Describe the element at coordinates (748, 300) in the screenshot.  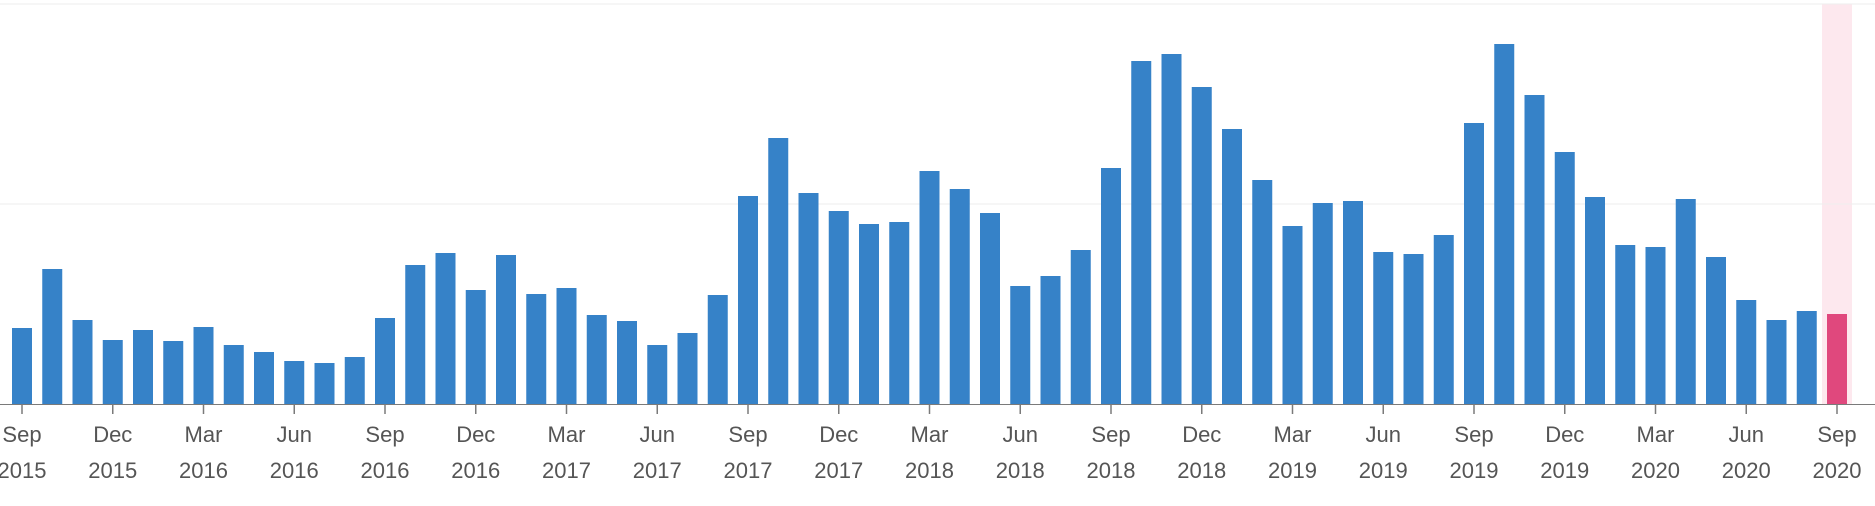
I see `bar: Sep 2017: 208` at that location.